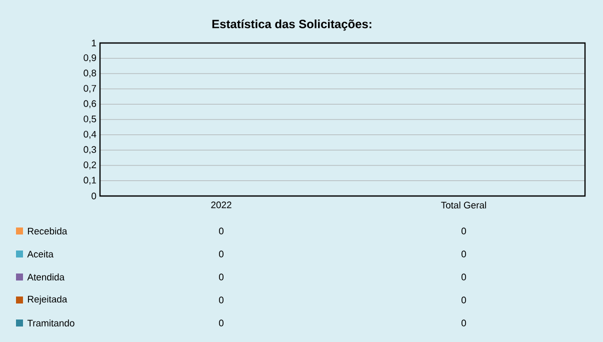 The width and height of the screenshot is (603, 342). Describe the element at coordinates (292, 25) in the screenshot. I see `chart-title: Estatística das Solicitações:` at that location.